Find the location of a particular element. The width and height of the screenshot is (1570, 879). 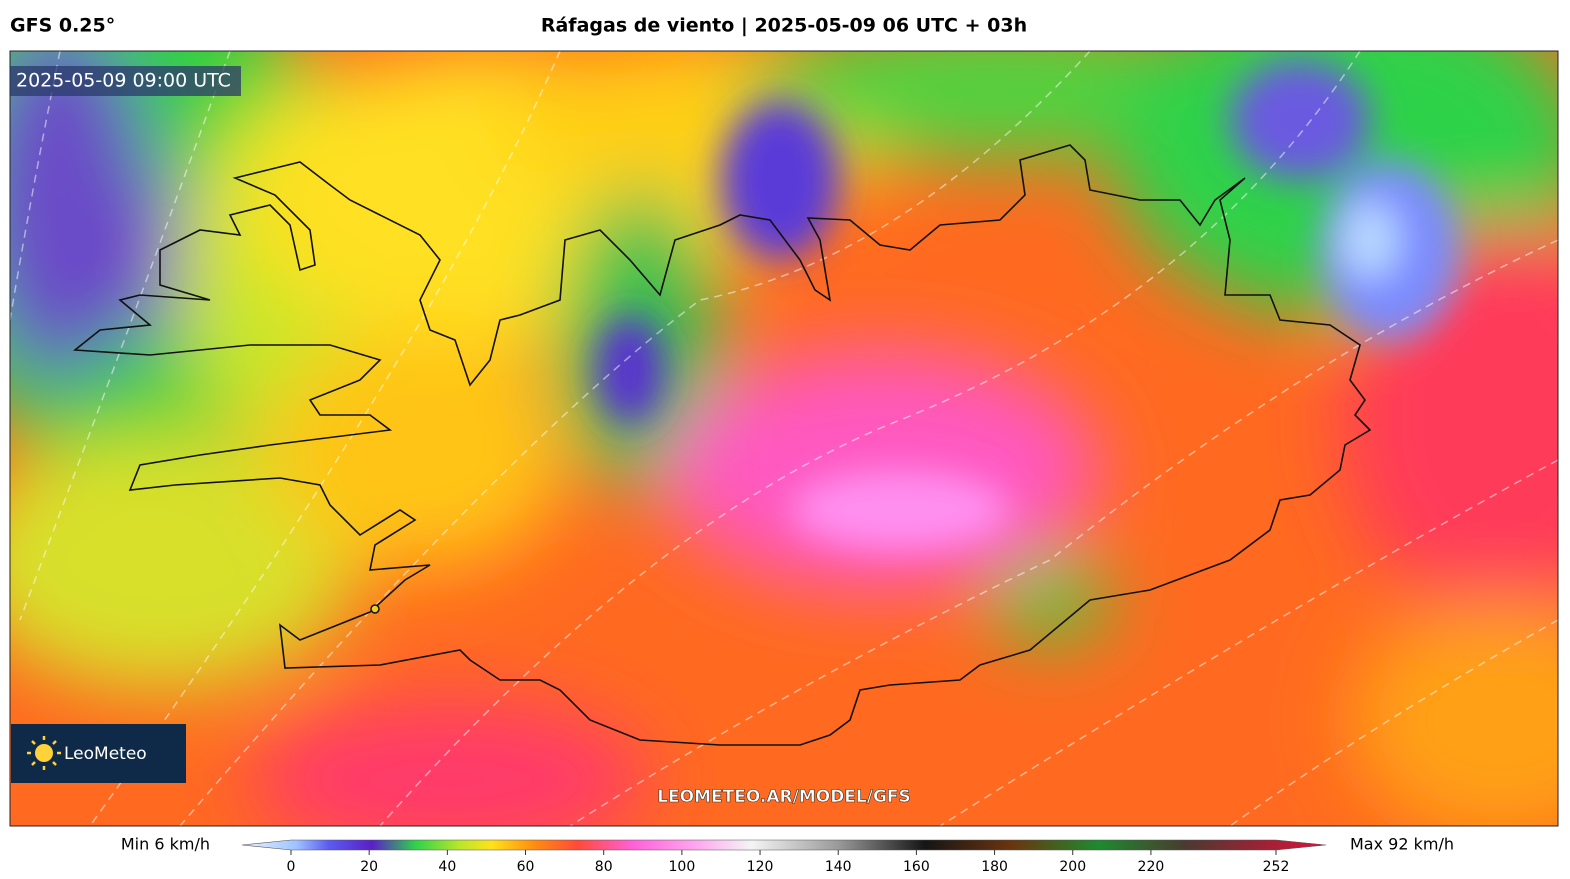

colorbar-tick-label: 160 is located at coordinates (916, 867).